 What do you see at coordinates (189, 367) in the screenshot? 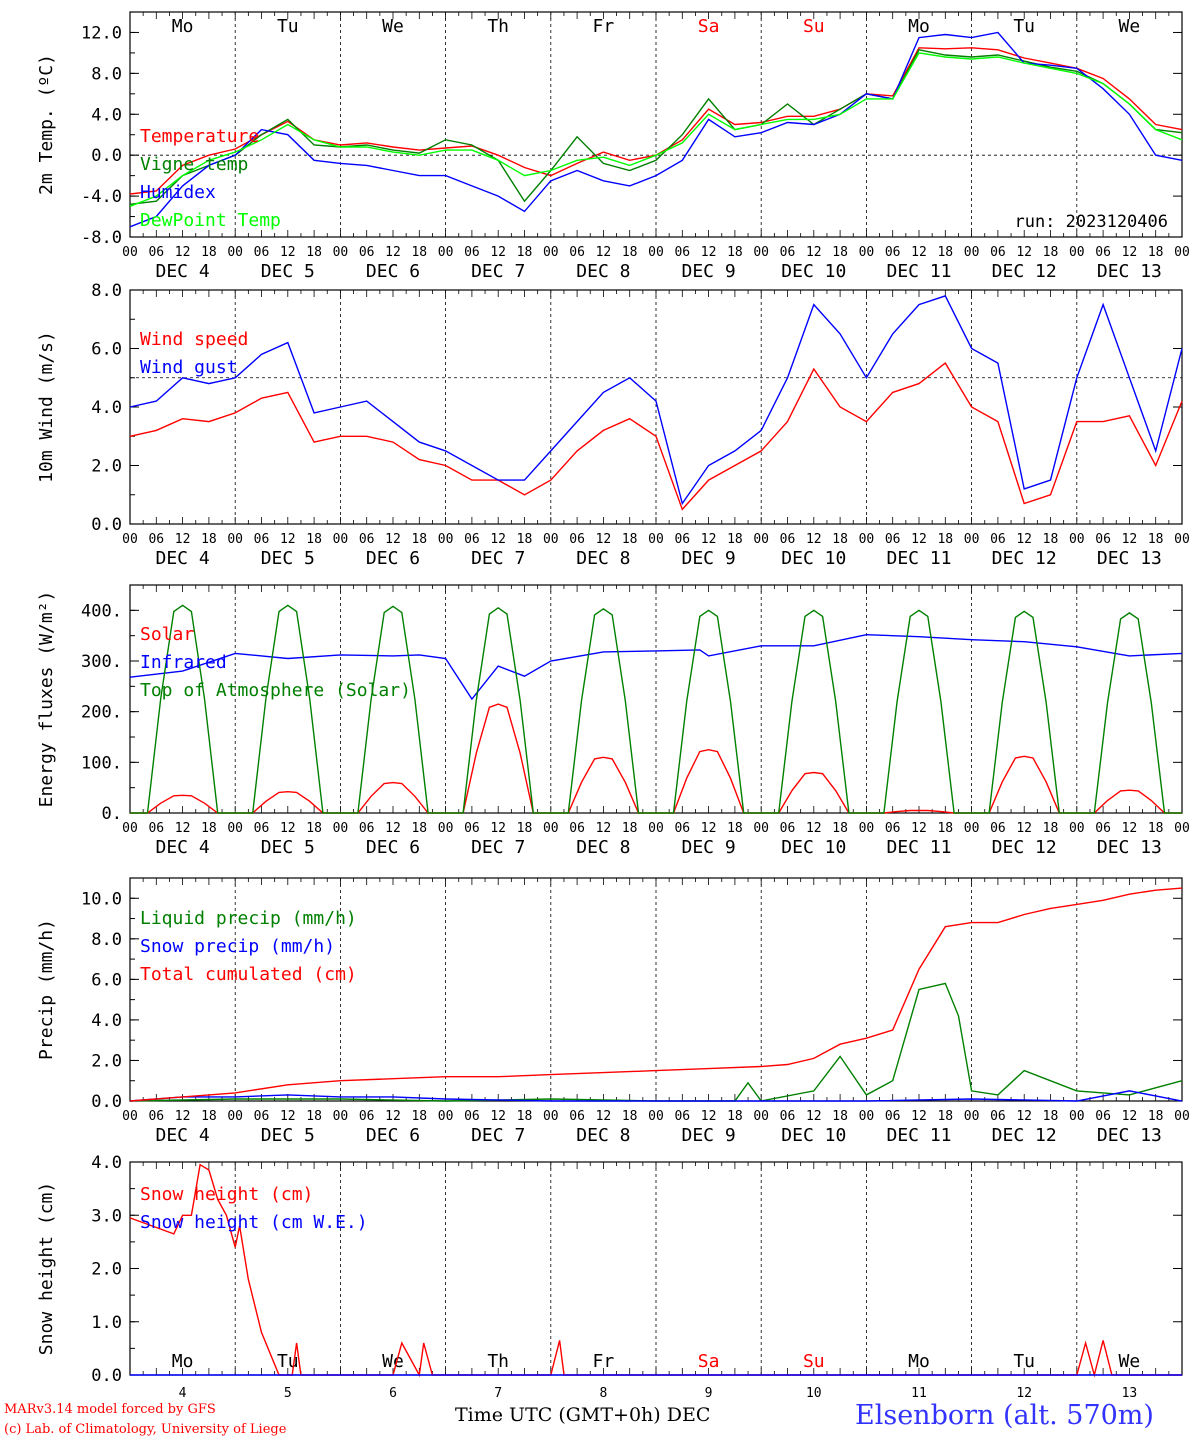
I see `legend-entry: Wind gust` at bounding box center [189, 367].